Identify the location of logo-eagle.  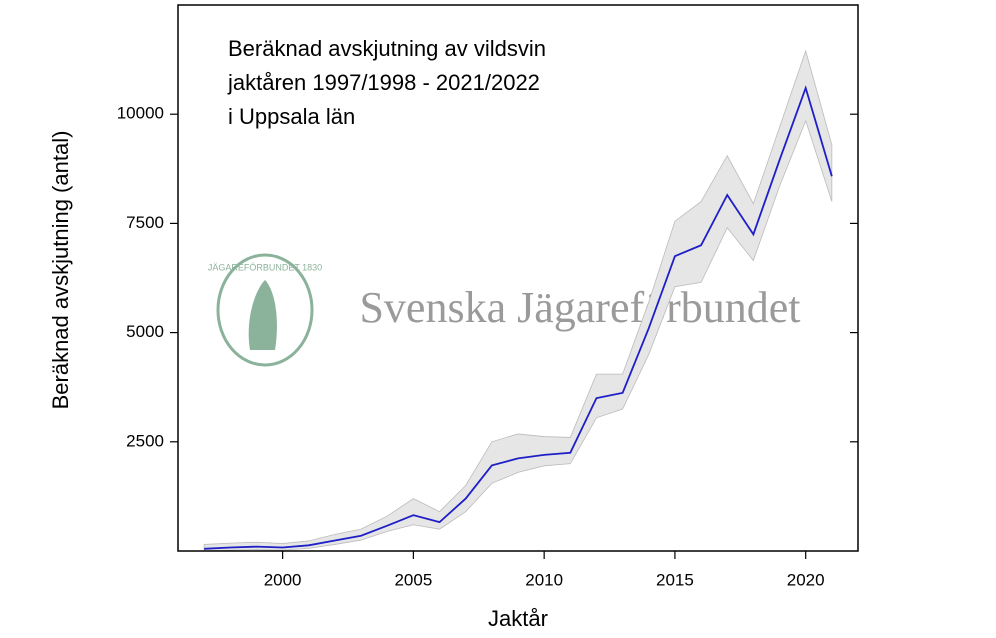
(262, 315).